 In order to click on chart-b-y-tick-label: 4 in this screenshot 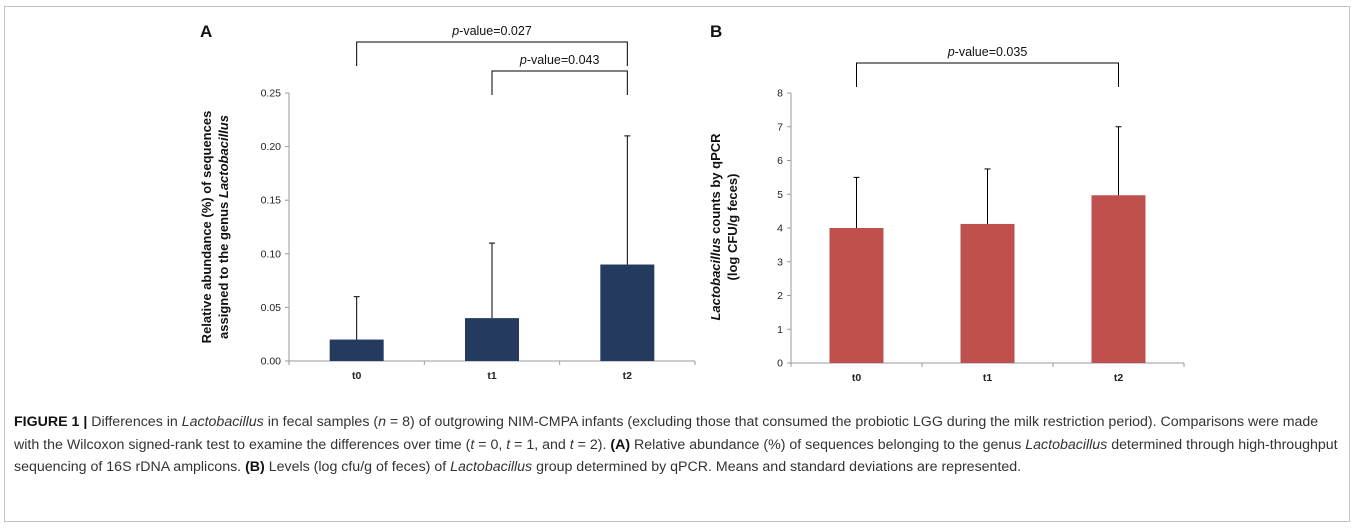, I will do `click(780, 229)`.